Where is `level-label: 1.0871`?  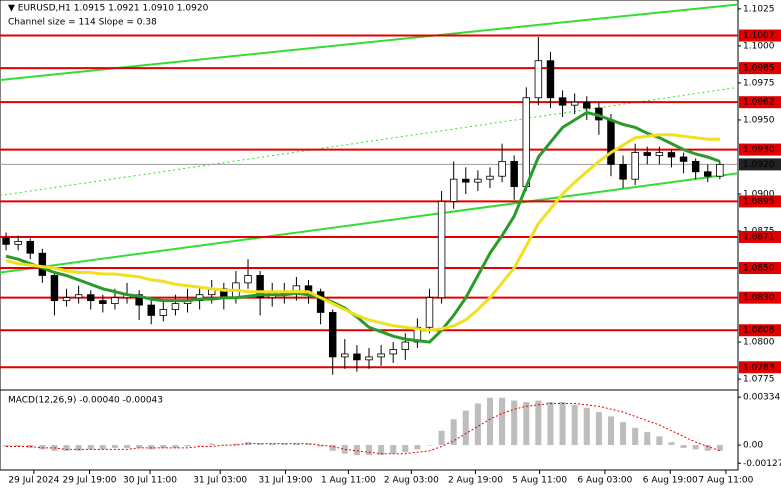
level-label: 1.0871 is located at coordinates (759, 237).